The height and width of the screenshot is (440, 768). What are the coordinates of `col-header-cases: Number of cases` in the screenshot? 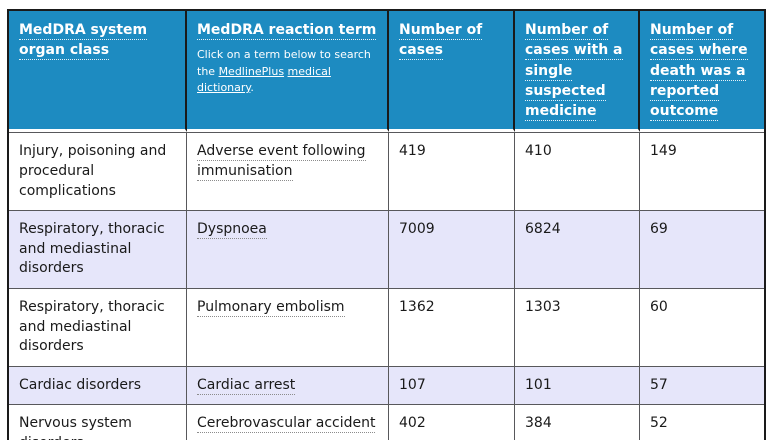 It's located at (452, 72).